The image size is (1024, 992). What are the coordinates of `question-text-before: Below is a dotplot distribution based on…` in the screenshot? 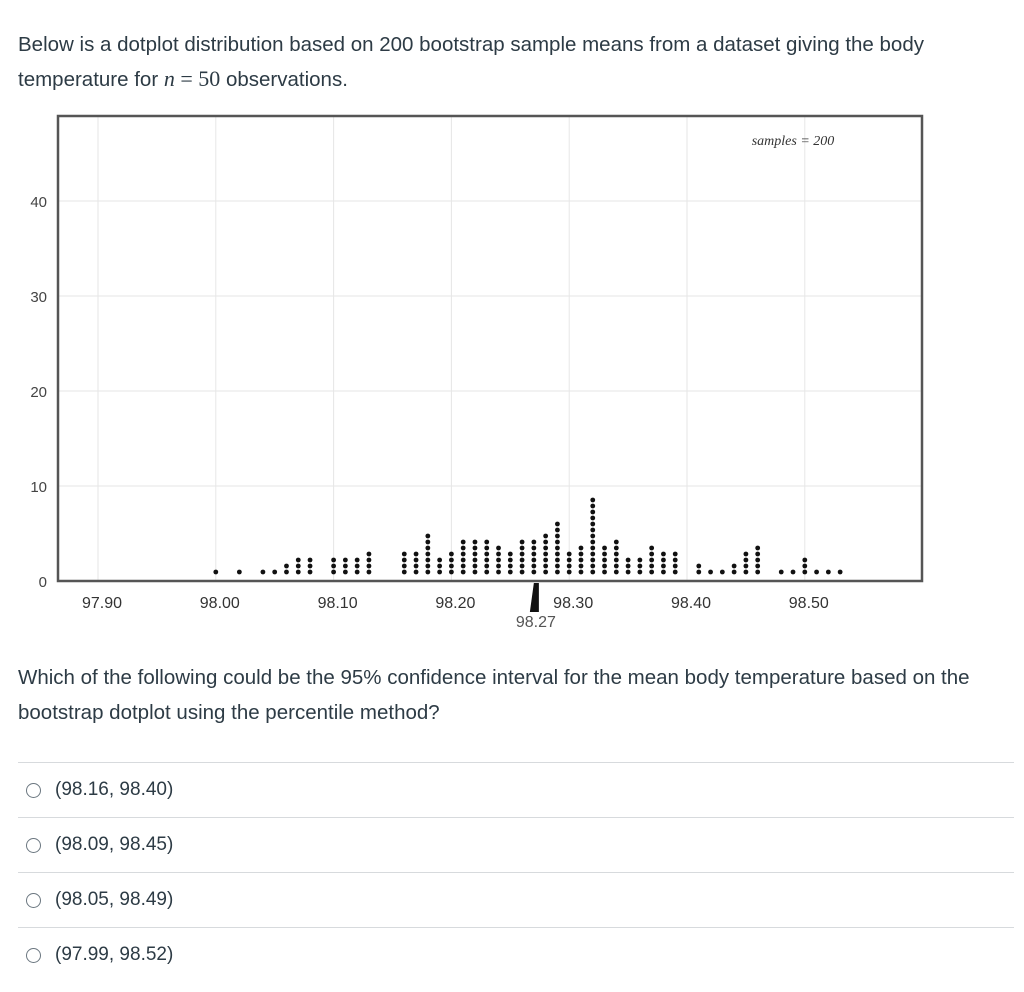 It's located at (471, 62).